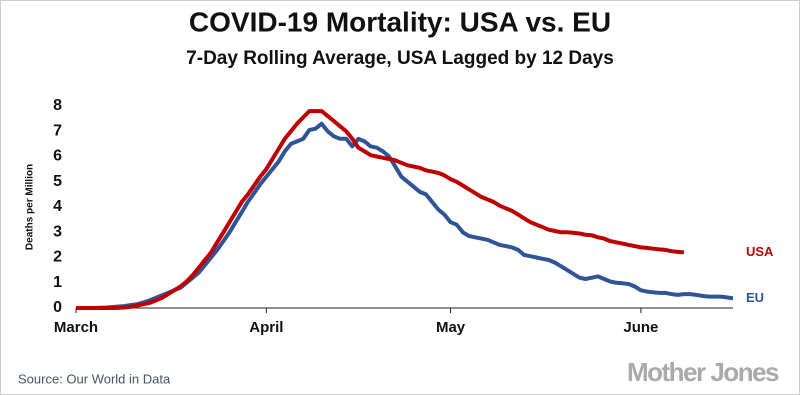 The image size is (800, 395). I want to click on y-tick-label: 8, so click(57, 105).